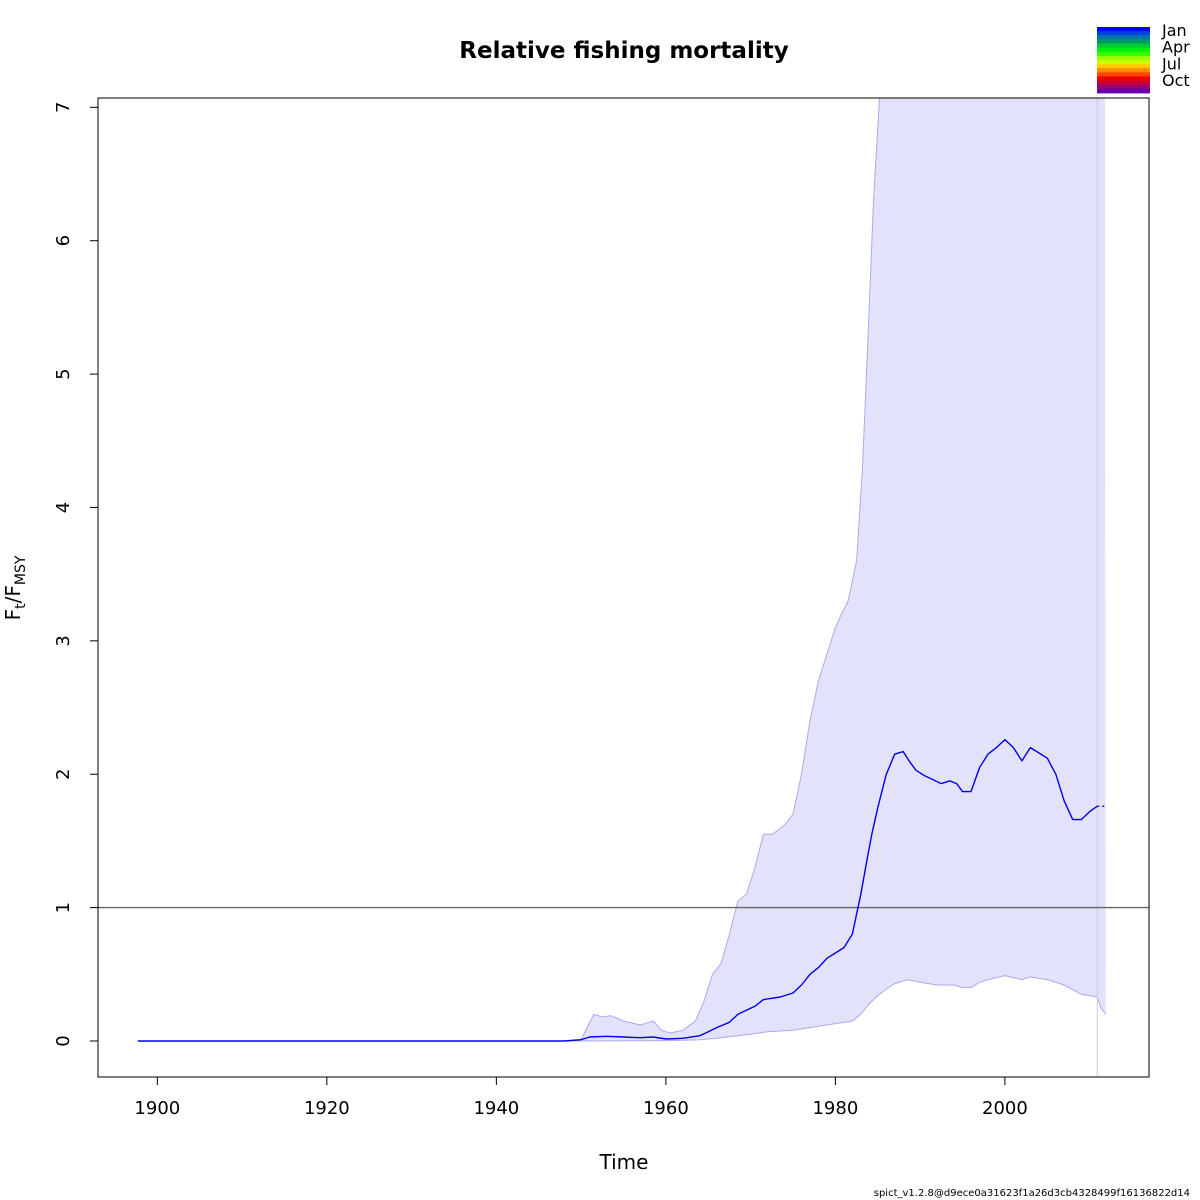  I want to click on legend-label: Apr, so click(1176, 47).